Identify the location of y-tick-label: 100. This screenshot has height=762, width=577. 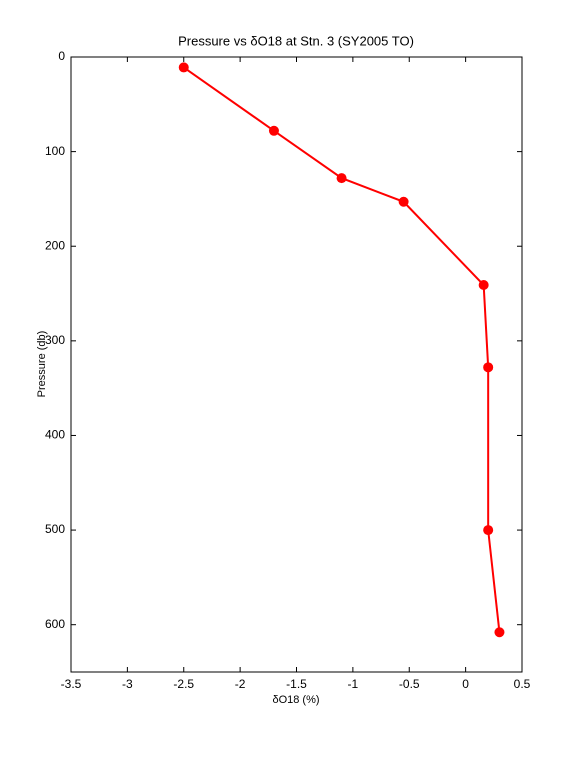
(55, 151).